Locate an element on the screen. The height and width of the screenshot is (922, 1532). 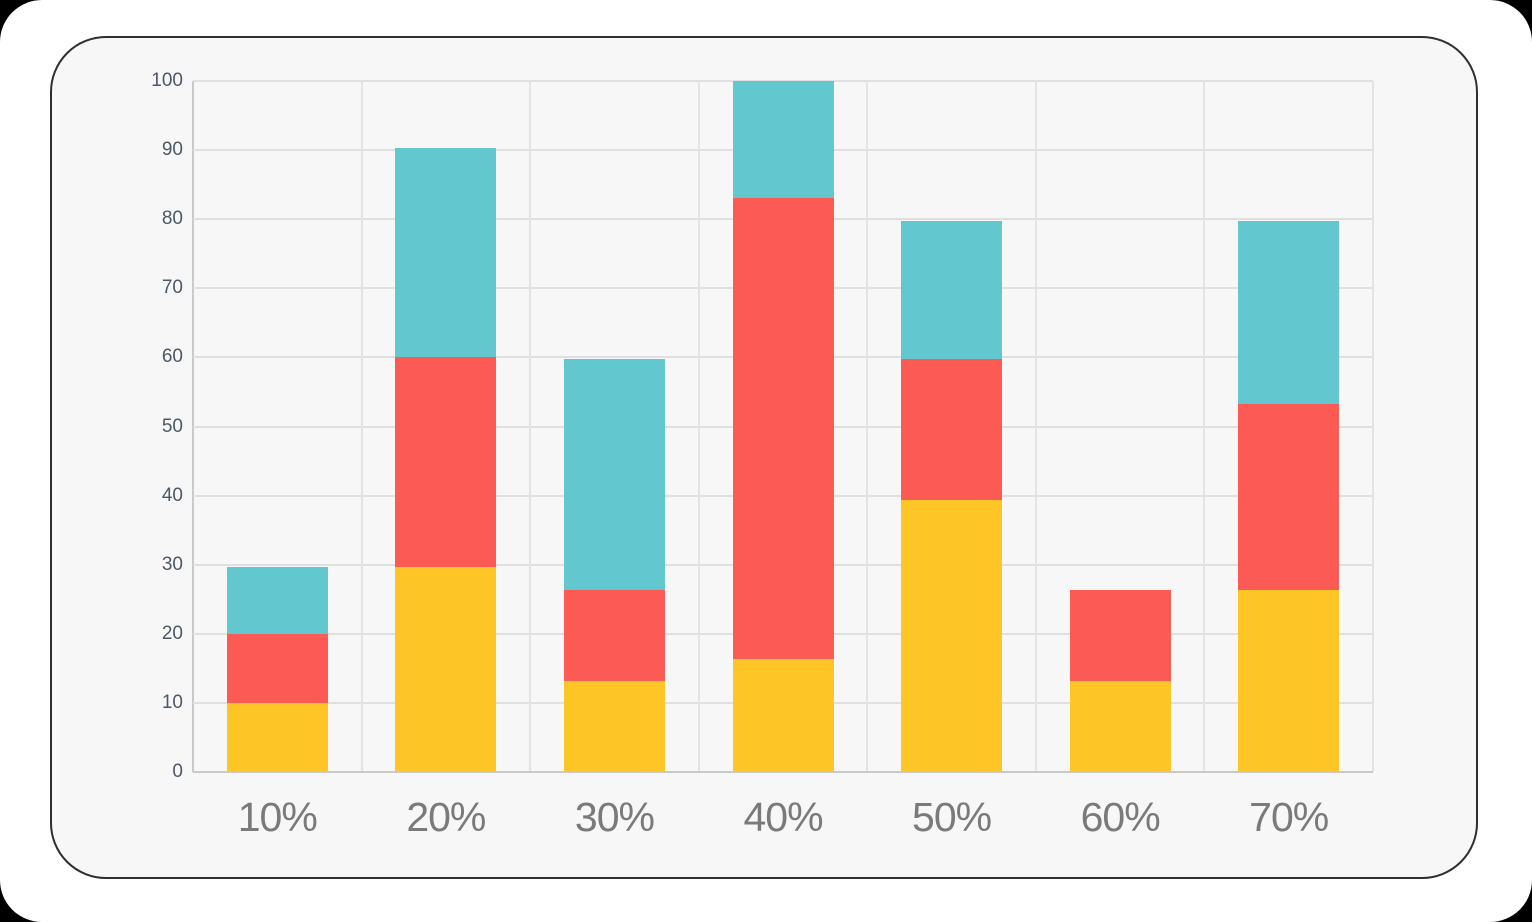
y-tick-label-50: 50 is located at coordinates (172, 426).